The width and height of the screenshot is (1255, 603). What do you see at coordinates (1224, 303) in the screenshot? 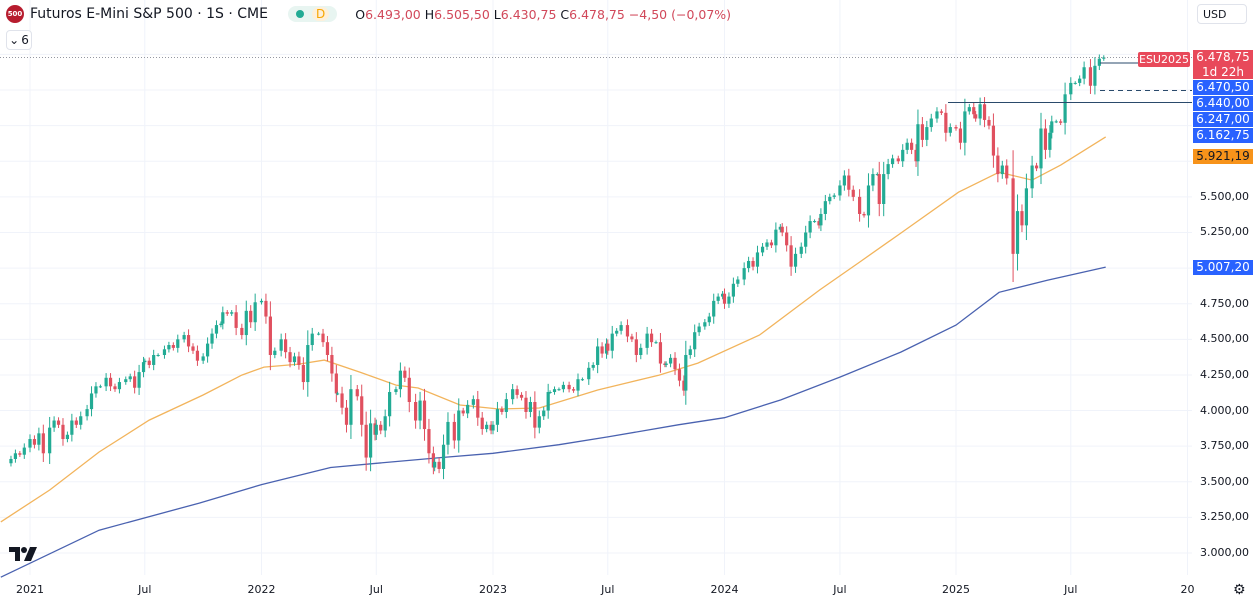
I see `y-axis-tick-label: 4.750,00` at bounding box center [1224, 303].